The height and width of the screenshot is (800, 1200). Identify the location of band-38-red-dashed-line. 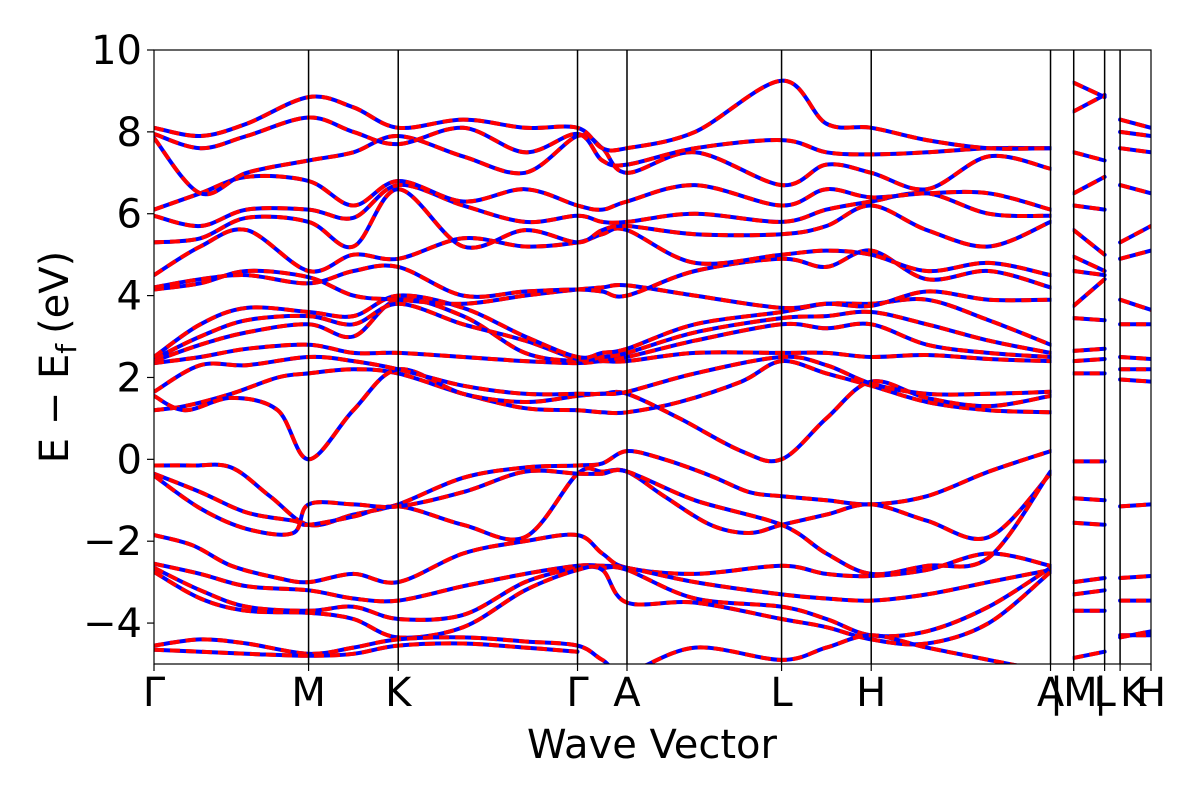
(1089, 263).